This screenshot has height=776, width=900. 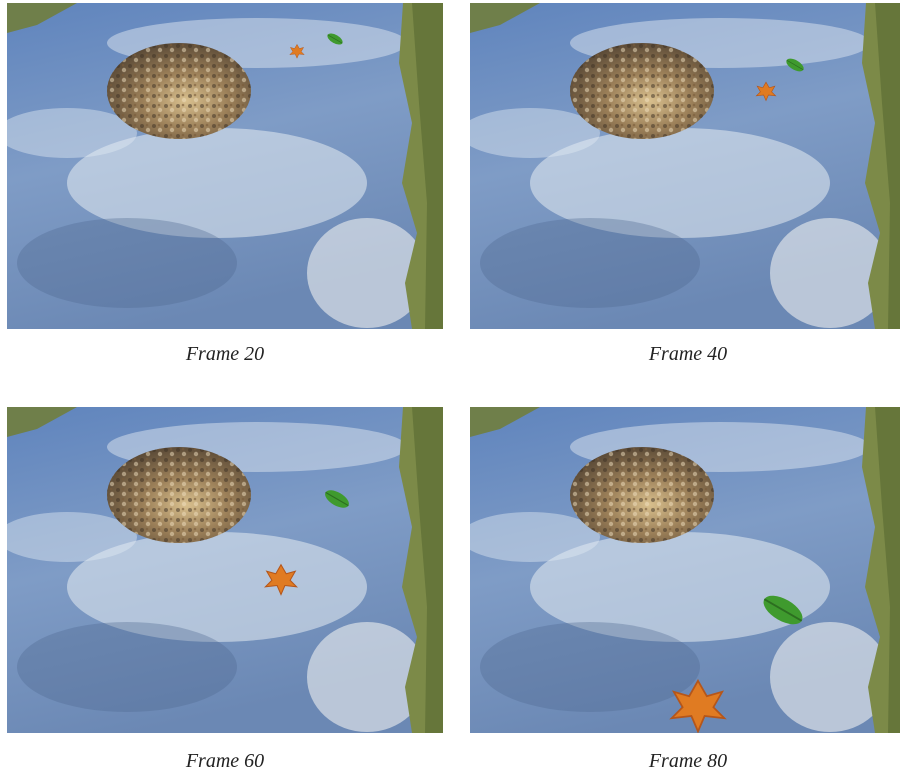 What do you see at coordinates (688, 354) in the screenshot?
I see `caption: Frame 40` at bounding box center [688, 354].